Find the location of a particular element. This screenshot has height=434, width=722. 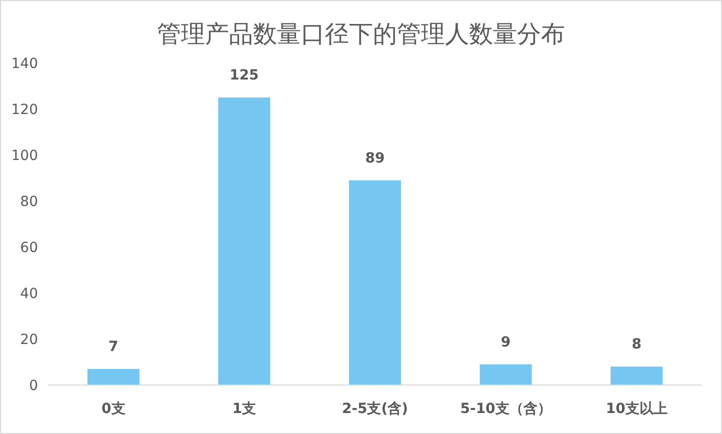

x-tick-label: 1支 is located at coordinates (244, 409).